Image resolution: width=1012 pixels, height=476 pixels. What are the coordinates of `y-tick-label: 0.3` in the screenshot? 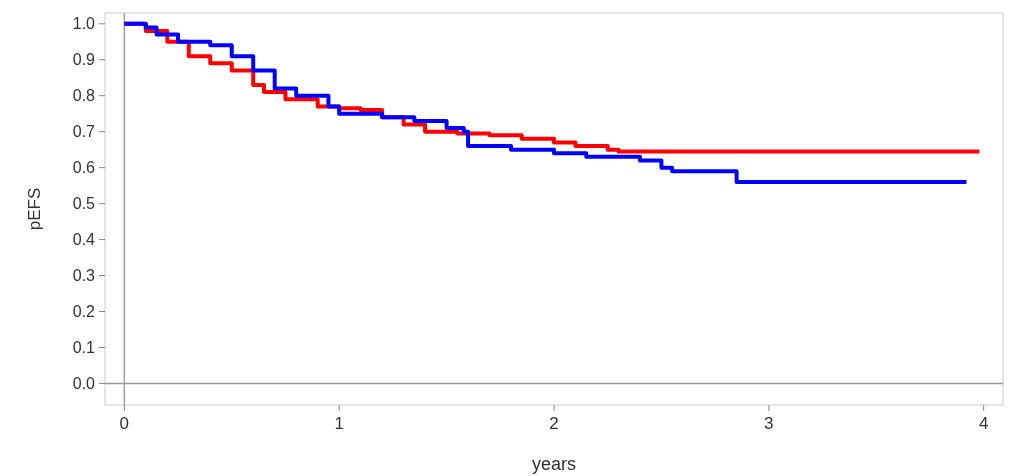 It's located at (84, 276).